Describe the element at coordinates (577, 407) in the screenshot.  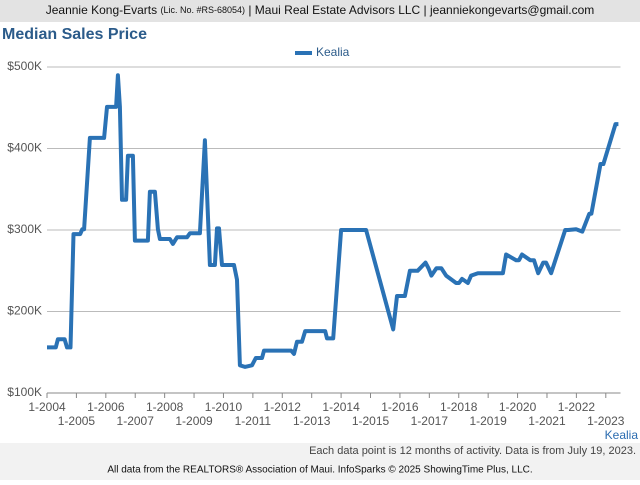
I see `x-tick-label: 1-2022` at that location.